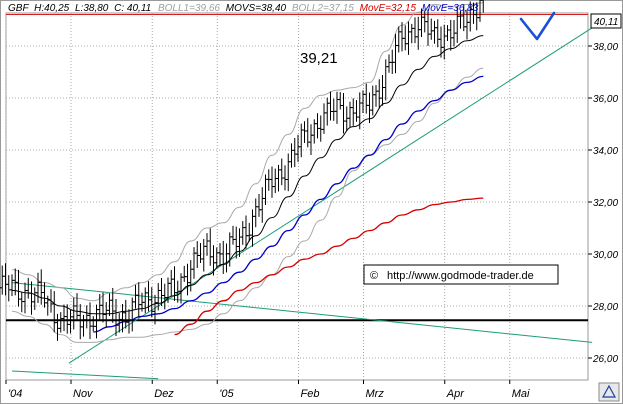 Image resolution: width=623 pixels, height=404 pixels. What do you see at coordinates (605, 151) in the screenshot?
I see `y-tick-label: 34,00` at bounding box center [605, 151].